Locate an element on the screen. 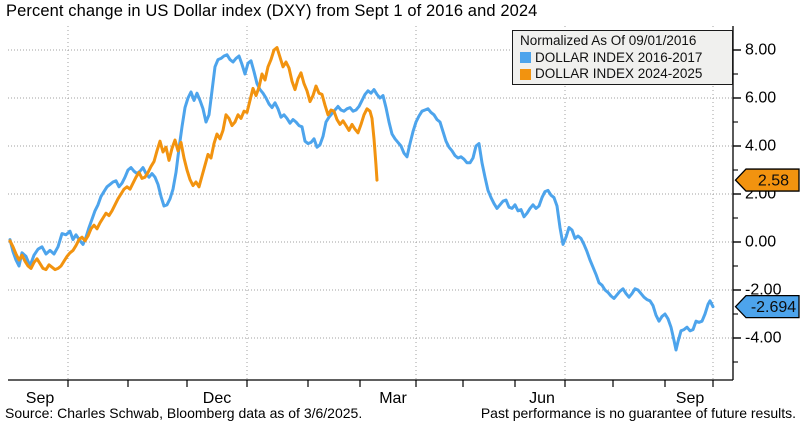 The image size is (800, 423). x-tick-label-Mar: Mar is located at coordinates (393, 398).